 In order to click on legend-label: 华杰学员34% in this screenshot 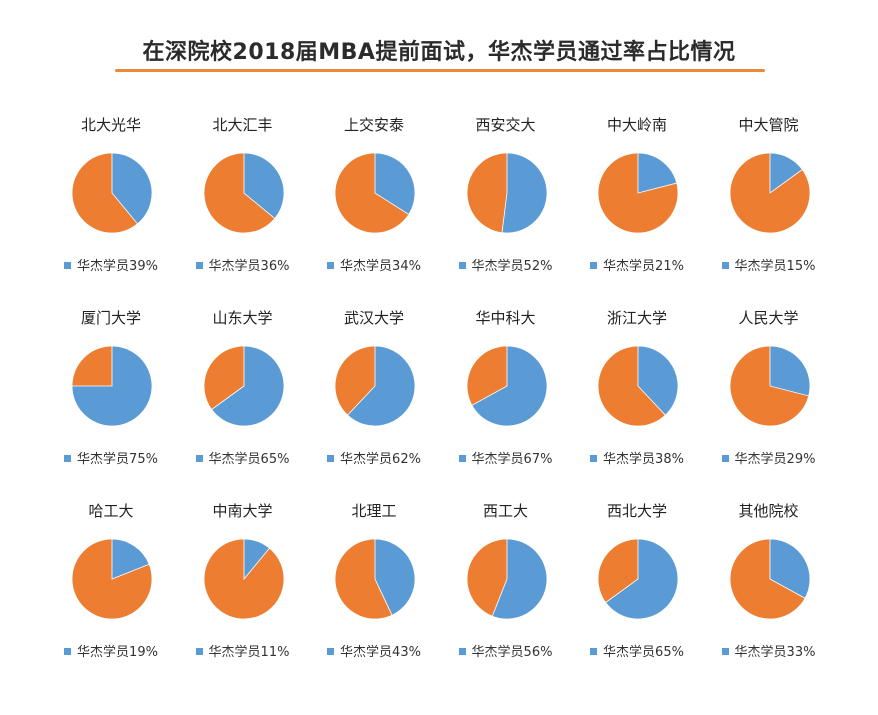, I will do `click(380, 266)`.